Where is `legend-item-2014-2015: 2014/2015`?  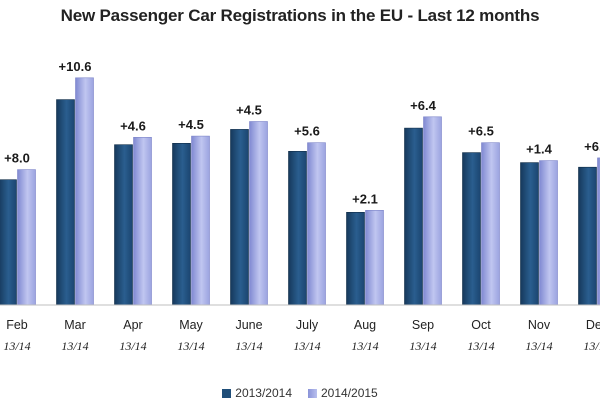
legend-item-2014-2015: 2014/2015 is located at coordinates (343, 393).